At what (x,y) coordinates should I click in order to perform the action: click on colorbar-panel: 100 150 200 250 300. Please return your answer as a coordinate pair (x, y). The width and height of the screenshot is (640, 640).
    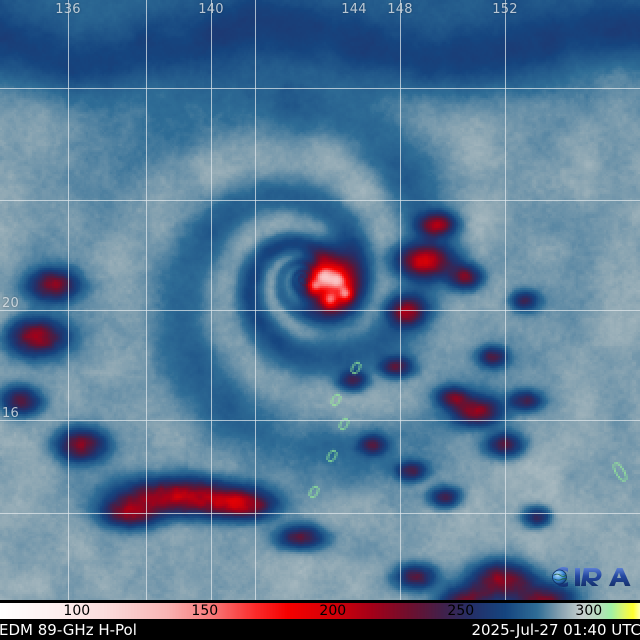
    Looking at the image, I should click on (320, 610).